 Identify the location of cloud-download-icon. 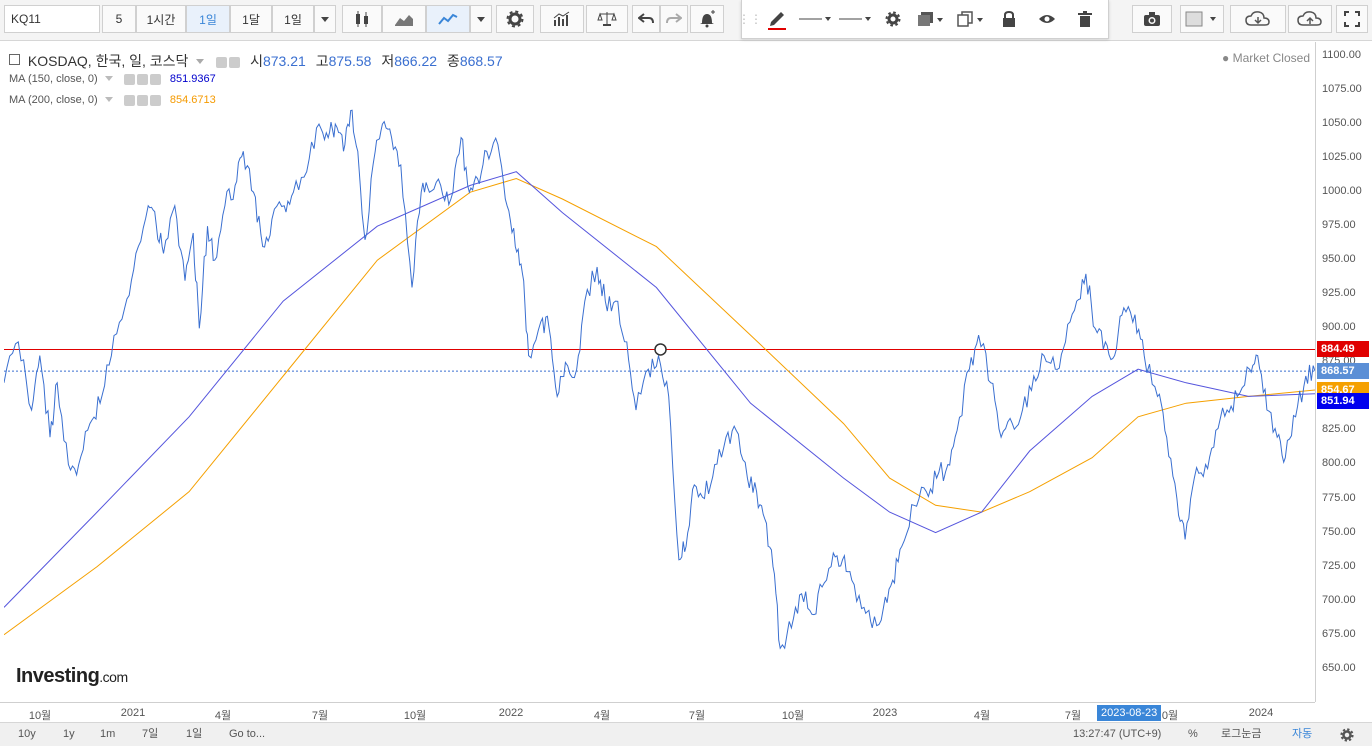
(1257, 18).